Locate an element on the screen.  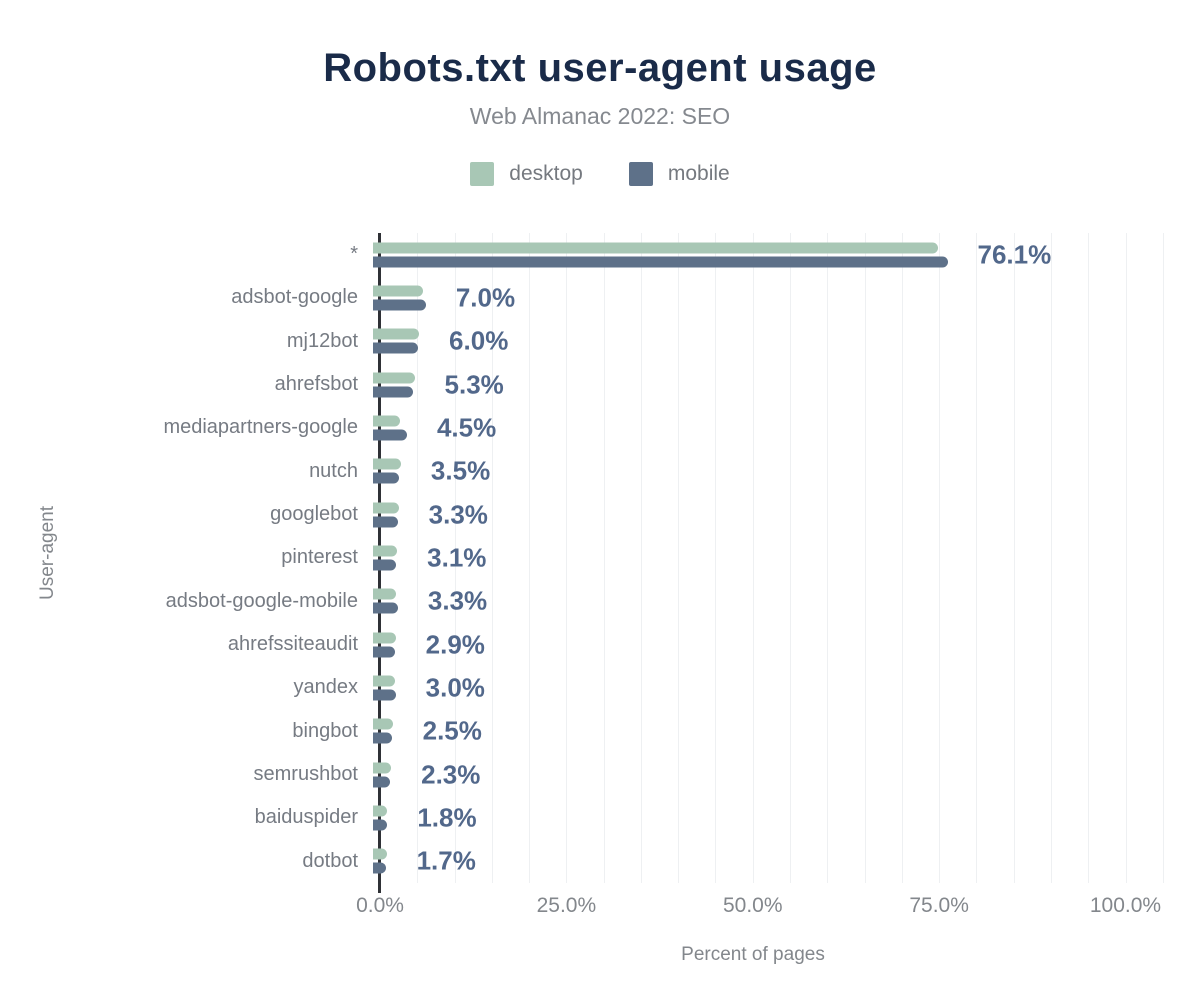
bar-area: 3.5% is located at coordinates (769, 471).